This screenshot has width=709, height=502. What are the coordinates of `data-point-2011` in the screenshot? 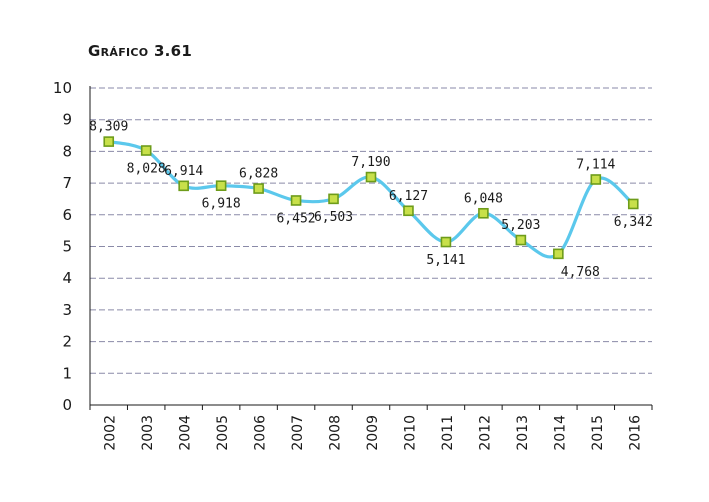 It's located at (446, 242).